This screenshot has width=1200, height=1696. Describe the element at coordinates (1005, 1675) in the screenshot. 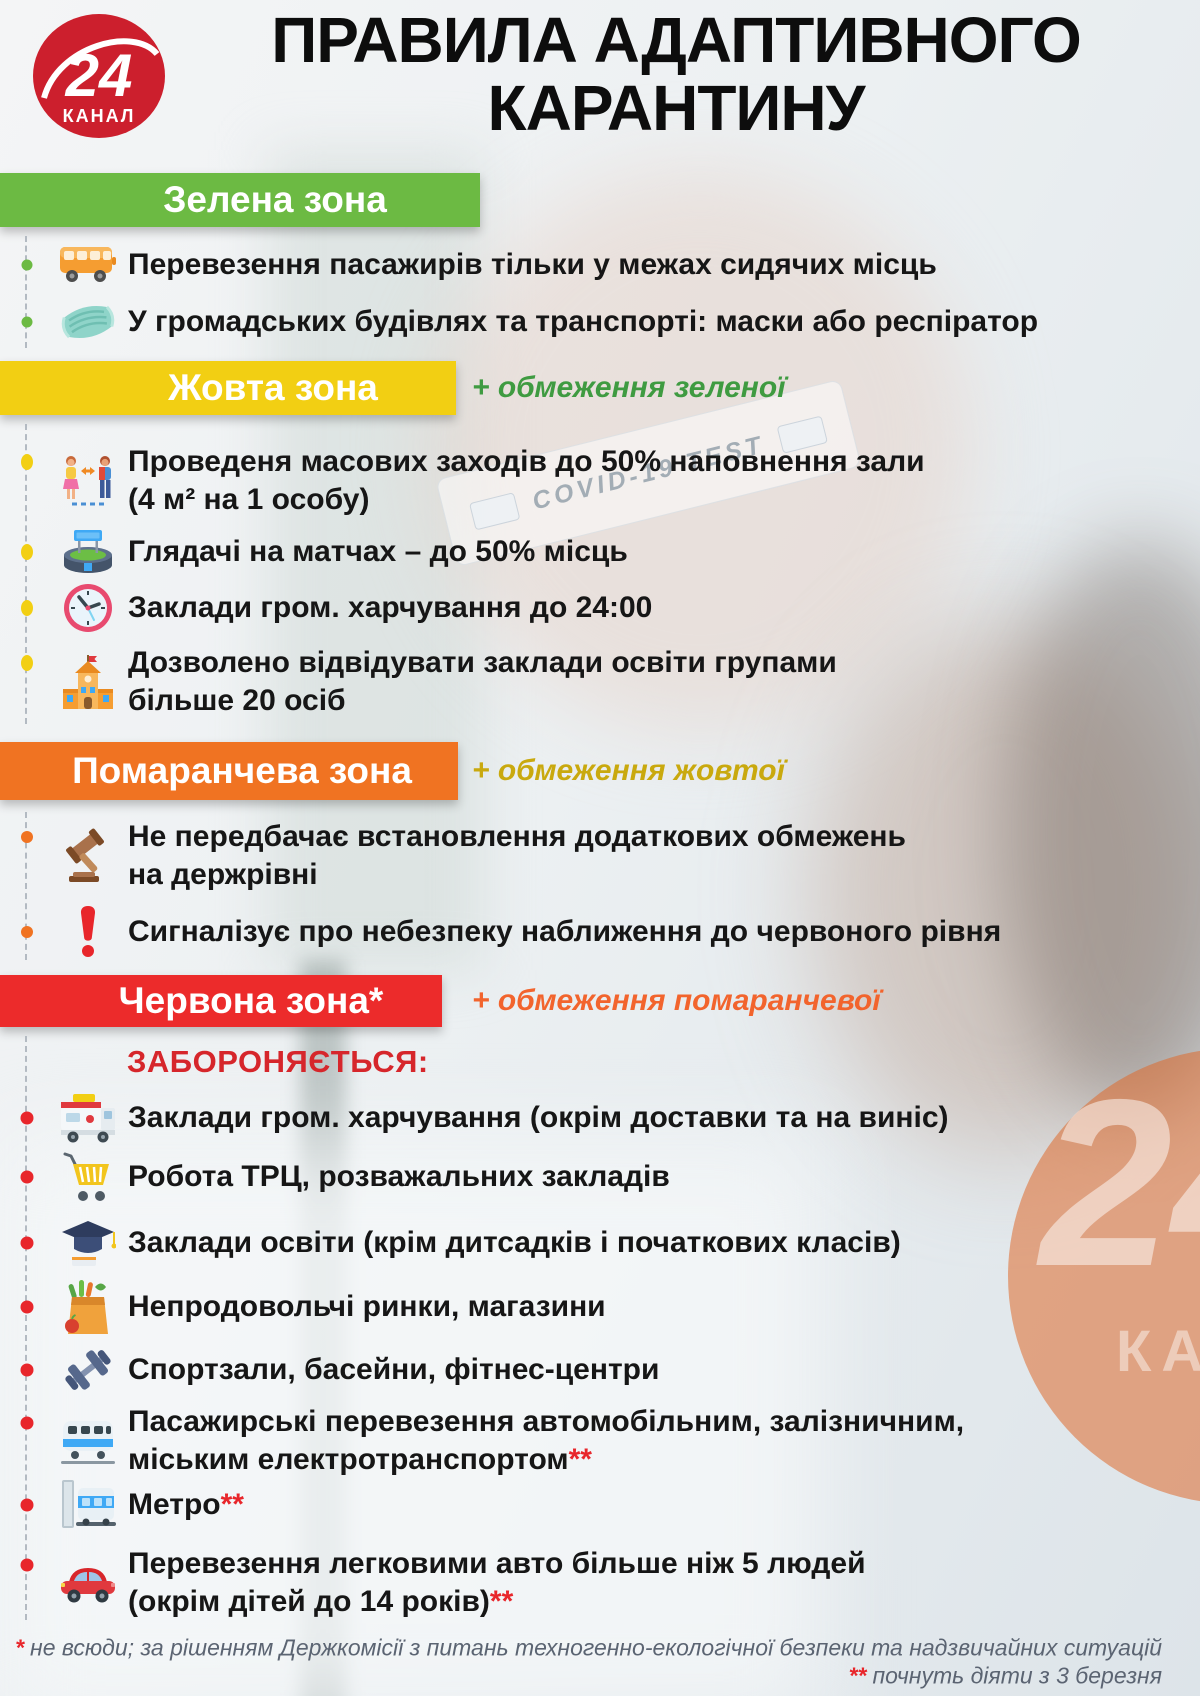

I see `footnote-double-asterisk: ** почнуть діяти з 3 березня` at that location.